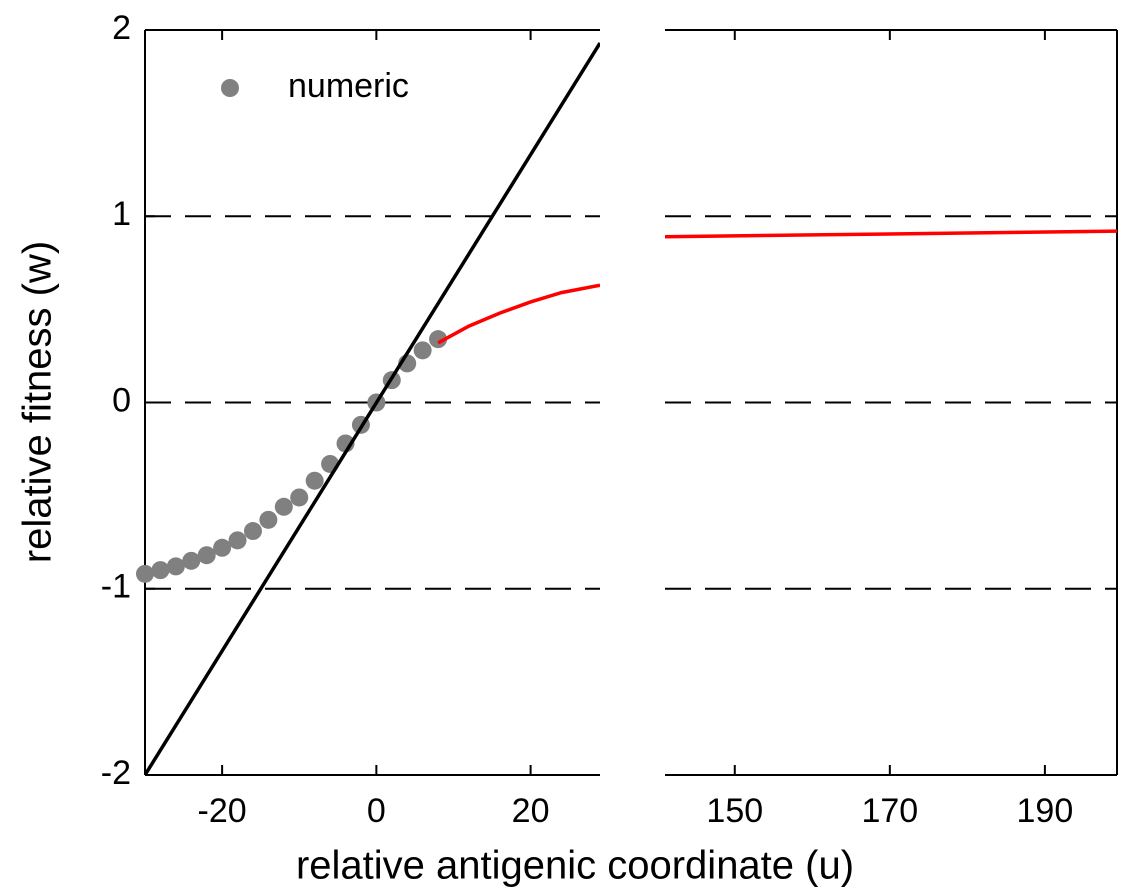 This screenshot has height=895, width=1123. I want to click on x-tick-label: 0, so click(376, 811).